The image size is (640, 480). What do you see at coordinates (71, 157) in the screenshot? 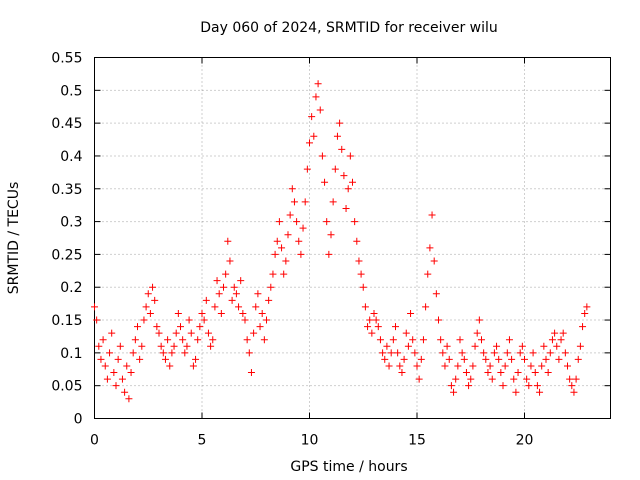
I see `y-tick-label: 0.4` at bounding box center [71, 157].